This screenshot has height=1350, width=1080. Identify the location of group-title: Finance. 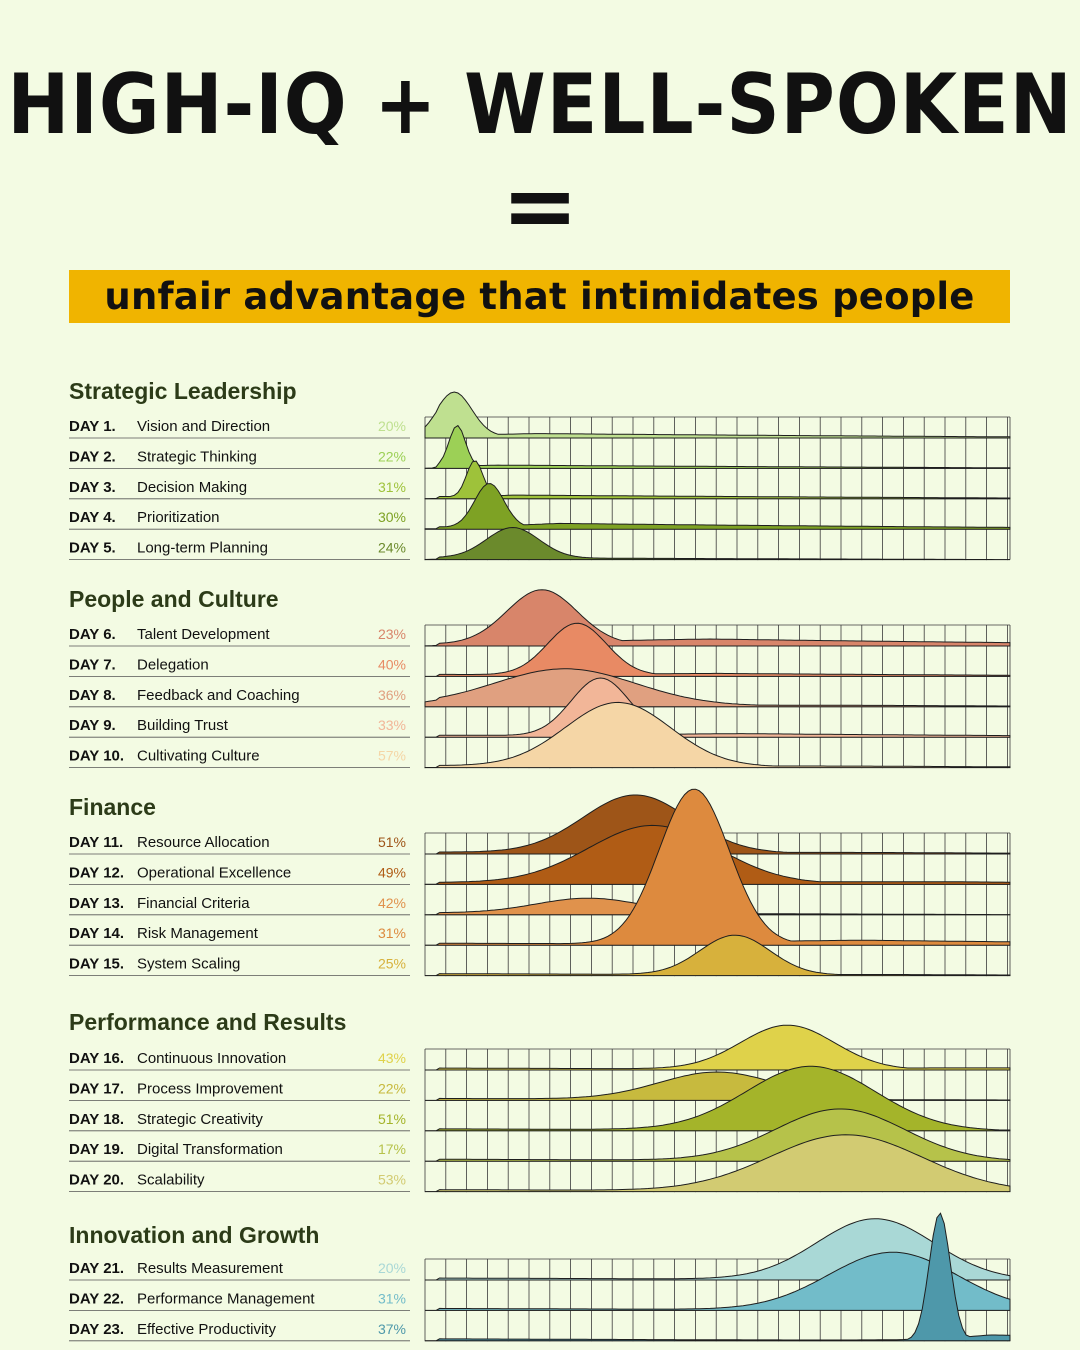
(112, 807).